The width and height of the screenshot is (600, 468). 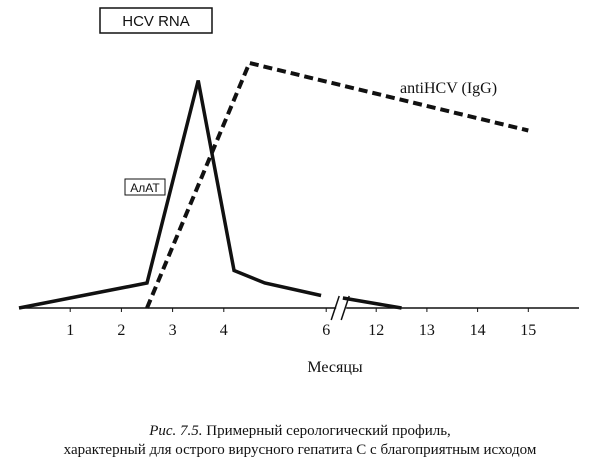 What do you see at coordinates (328, 431) in the screenshot?
I see `caption-line: Примерный серологический профиль,` at bounding box center [328, 431].